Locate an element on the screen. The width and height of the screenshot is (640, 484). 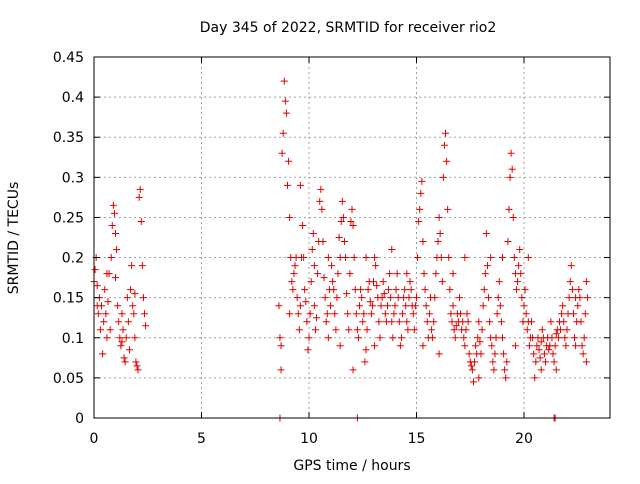
x-tick-label: 15 is located at coordinates (417, 439).